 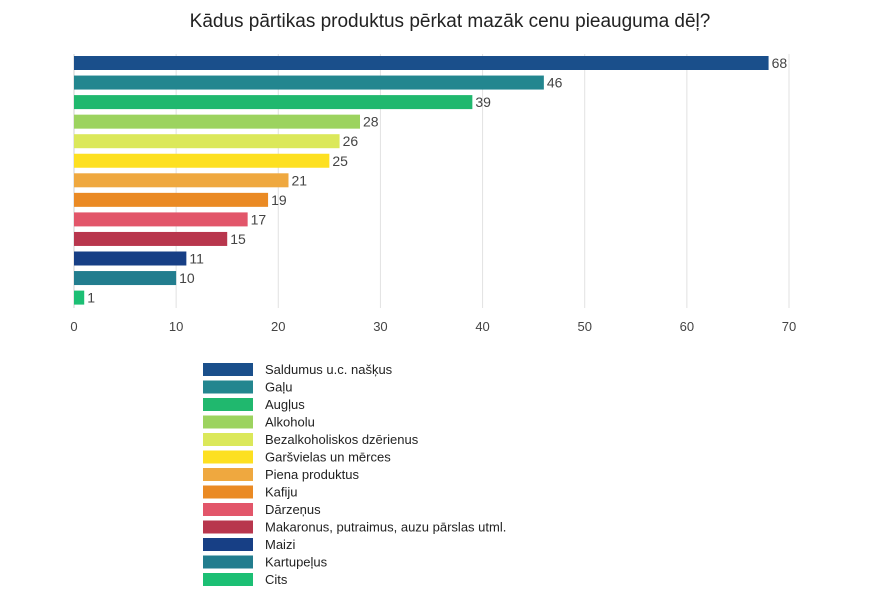 What do you see at coordinates (385, 527) in the screenshot?
I see `legend-label: Makaronus, putraimus, auzu pārslas utml.` at bounding box center [385, 527].